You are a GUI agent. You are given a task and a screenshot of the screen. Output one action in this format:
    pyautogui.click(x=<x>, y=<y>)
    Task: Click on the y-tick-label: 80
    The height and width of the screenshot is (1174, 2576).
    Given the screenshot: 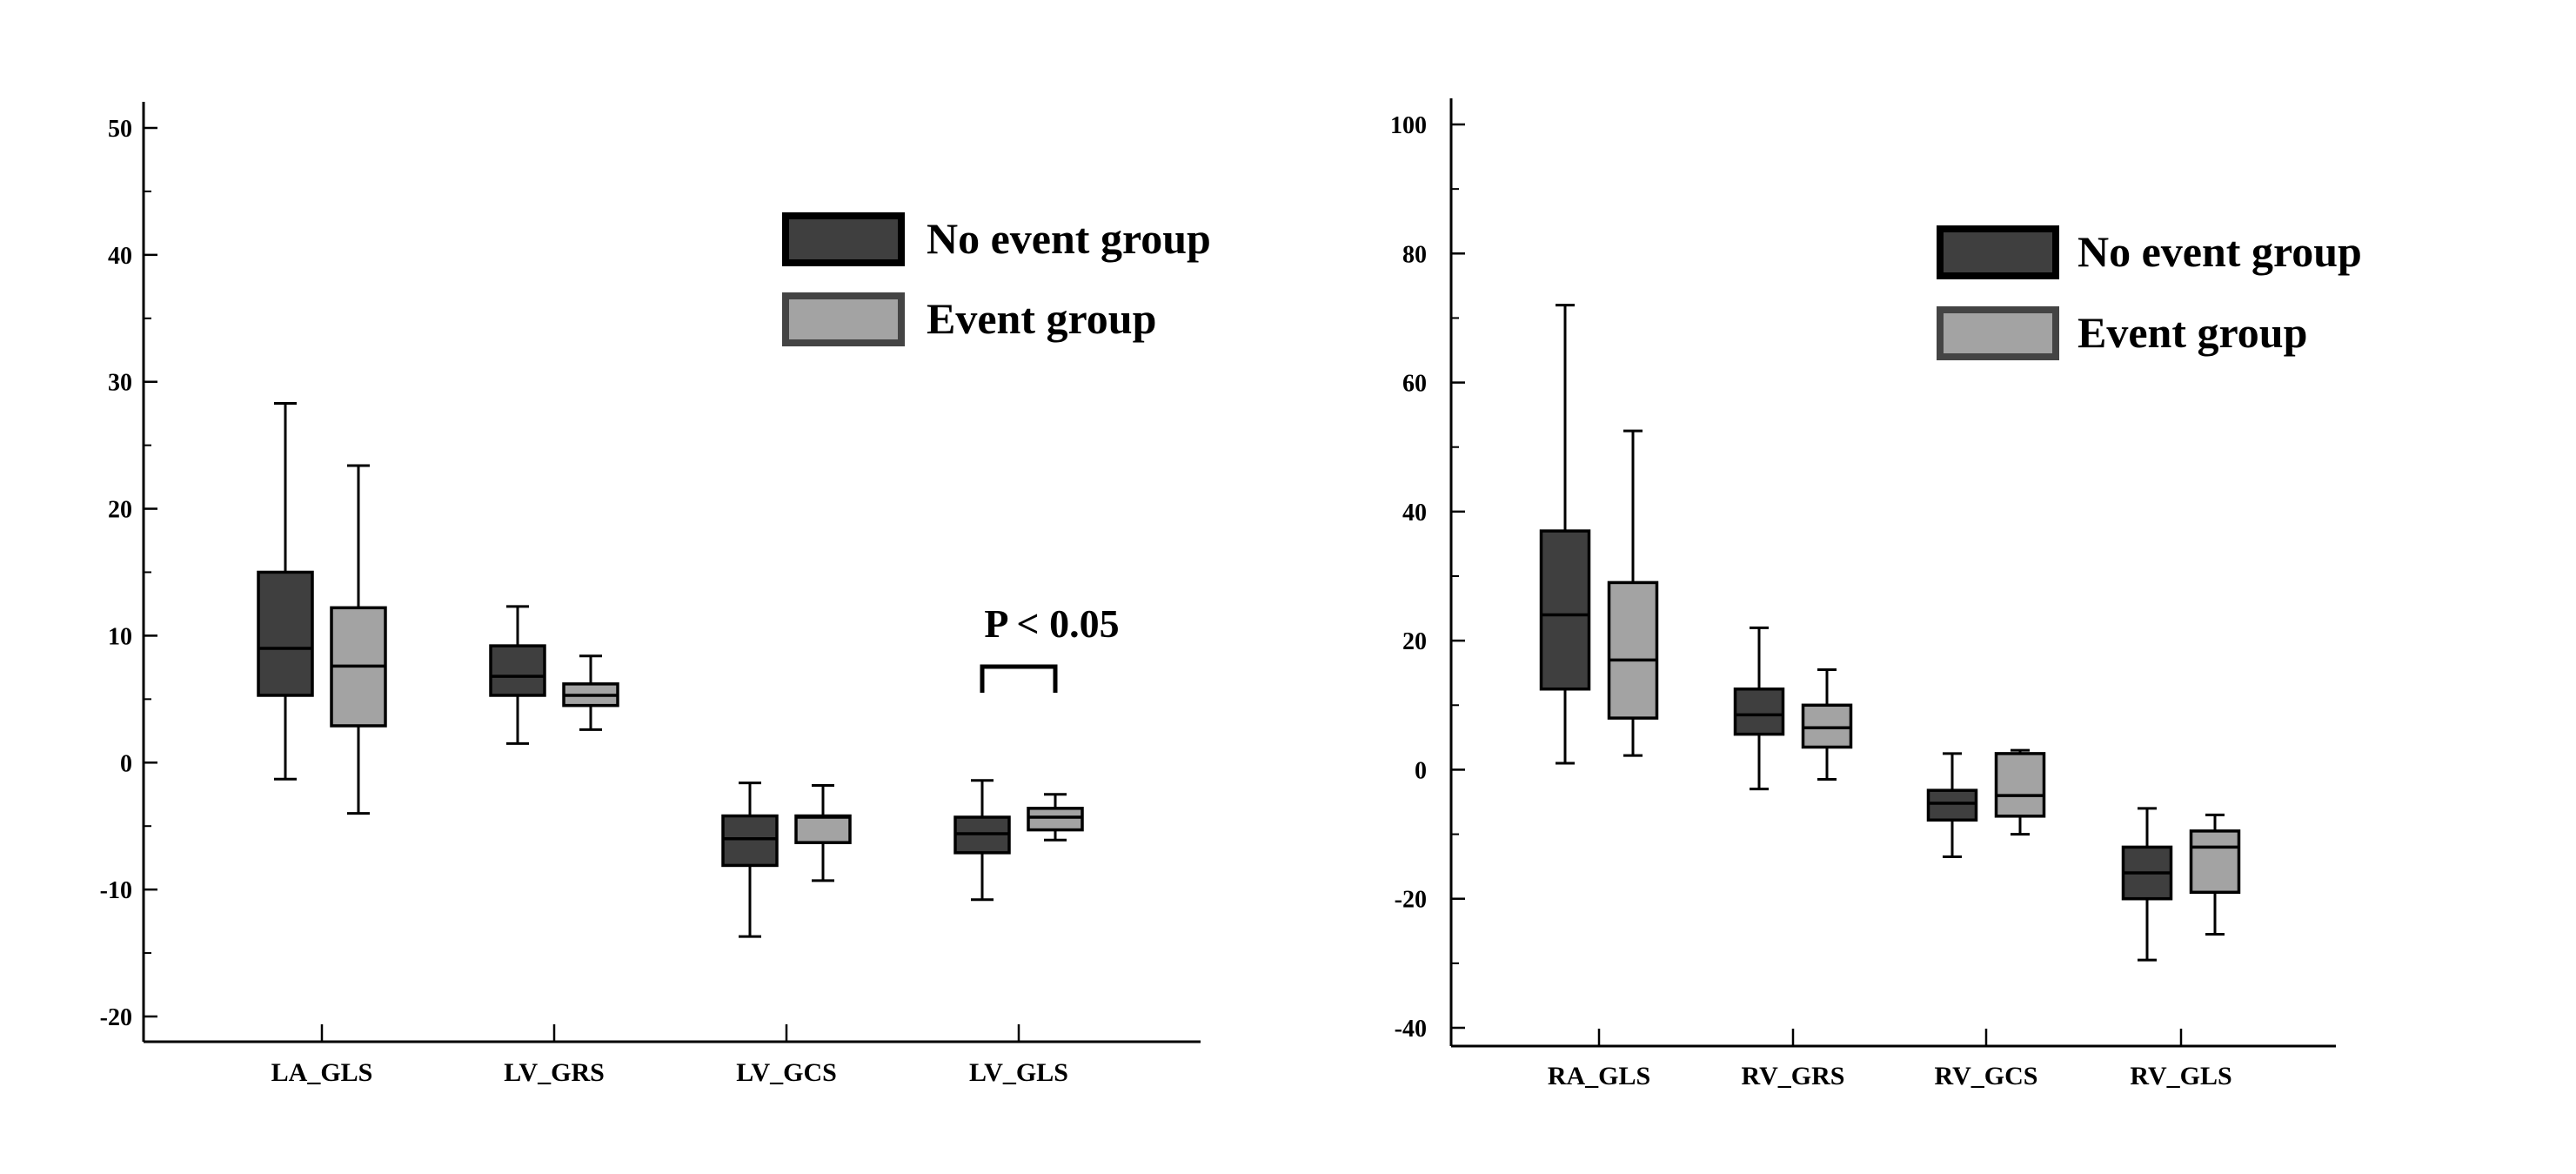 What is the action you would take?
    pyautogui.click(x=1414, y=254)
    